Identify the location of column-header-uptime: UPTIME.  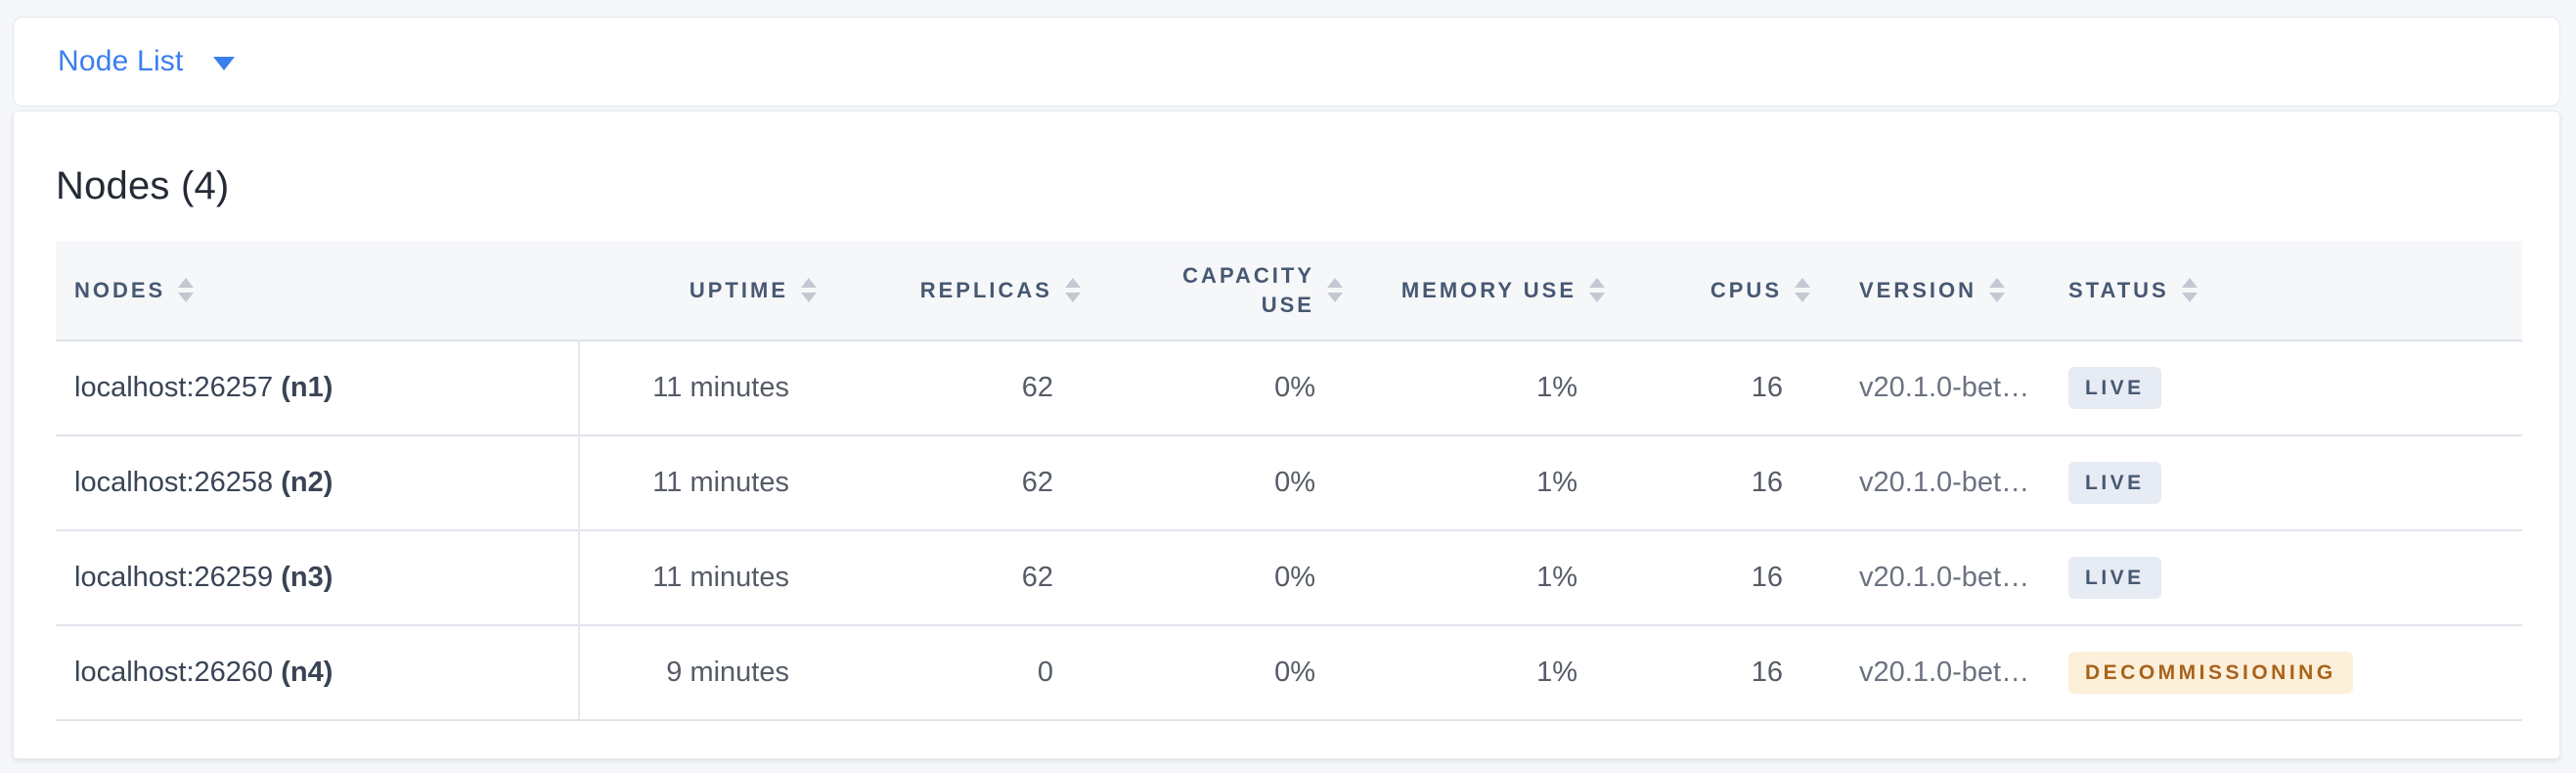
(704, 291).